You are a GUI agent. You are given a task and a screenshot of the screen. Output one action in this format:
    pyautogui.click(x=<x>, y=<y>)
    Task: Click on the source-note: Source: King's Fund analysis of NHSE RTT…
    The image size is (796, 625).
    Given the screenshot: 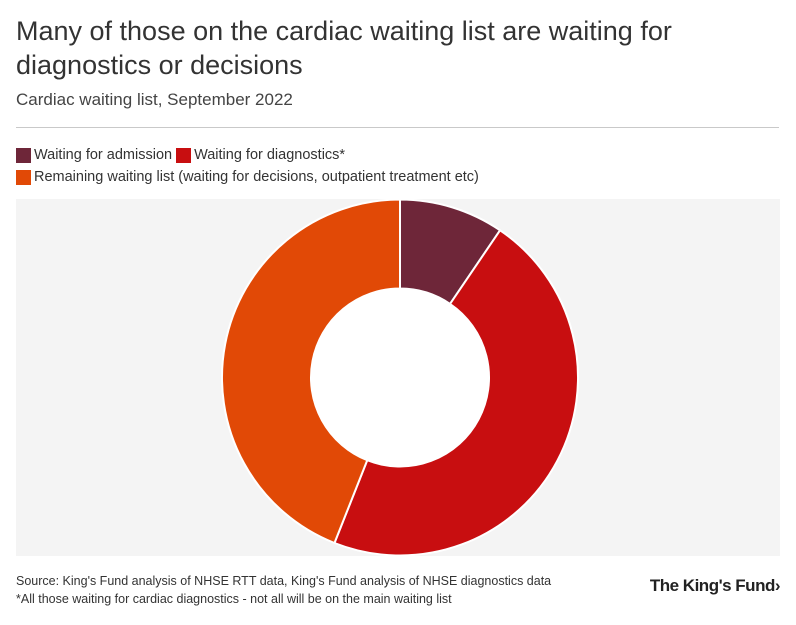 What is the action you would take?
    pyautogui.click(x=284, y=581)
    